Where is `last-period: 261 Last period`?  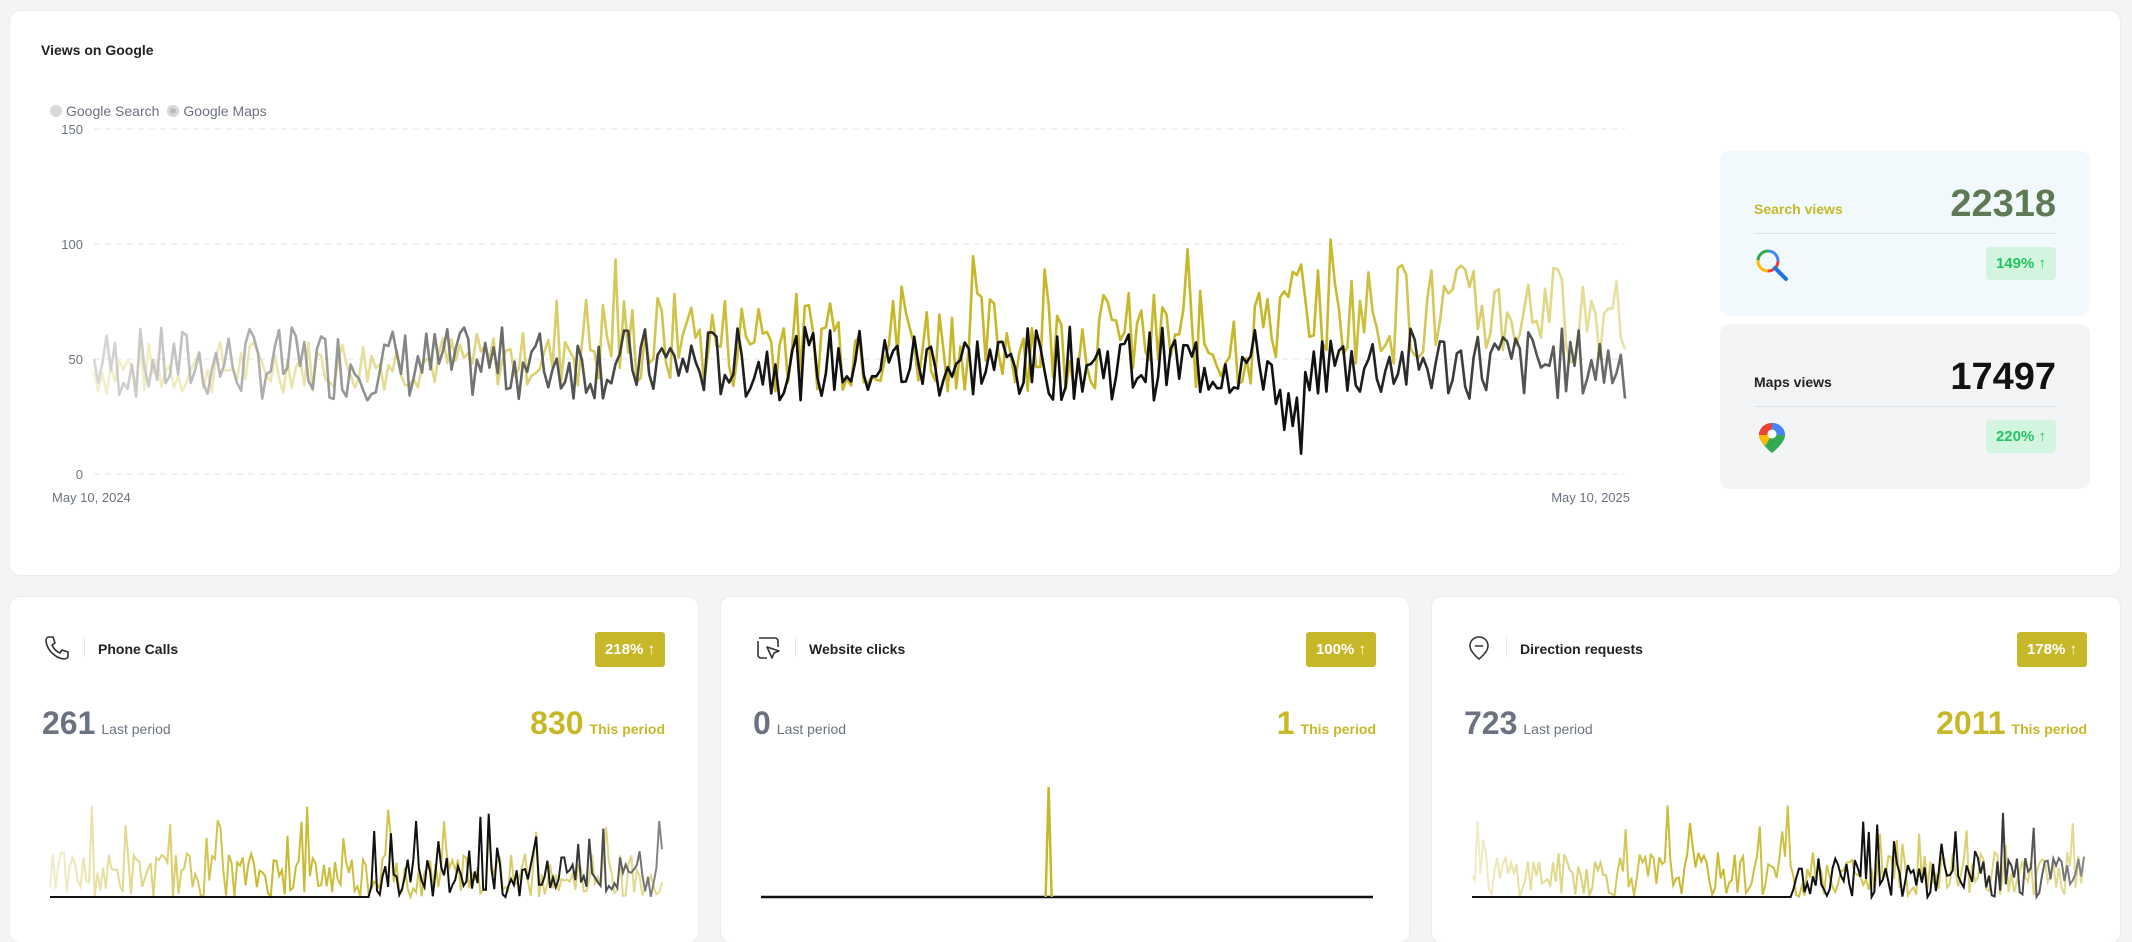 last-period: 261 Last period is located at coordinates (106, 723).